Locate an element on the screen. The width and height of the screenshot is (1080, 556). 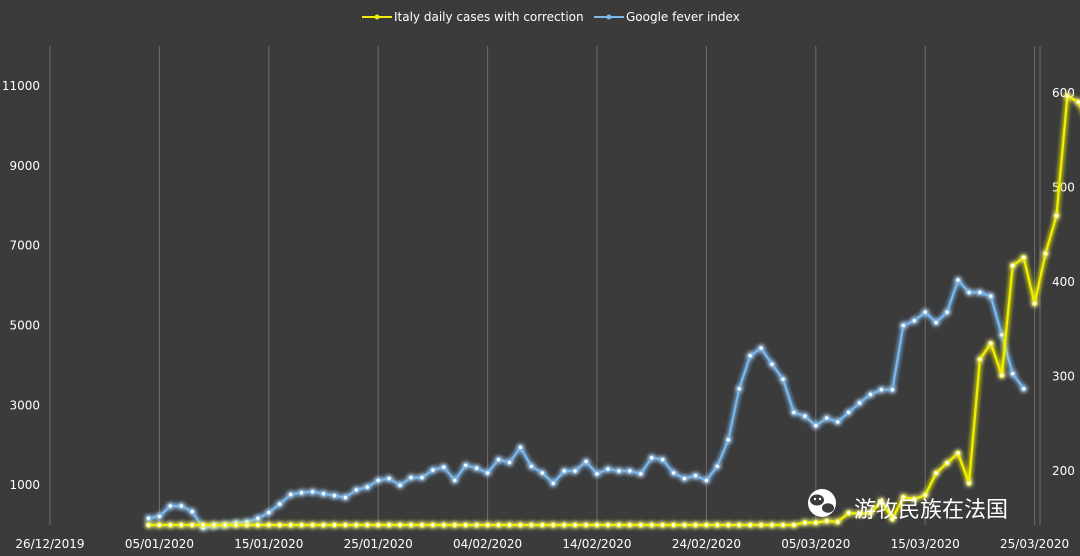
y-right-tick-label: 500 is located at coordinates (1063, 188).